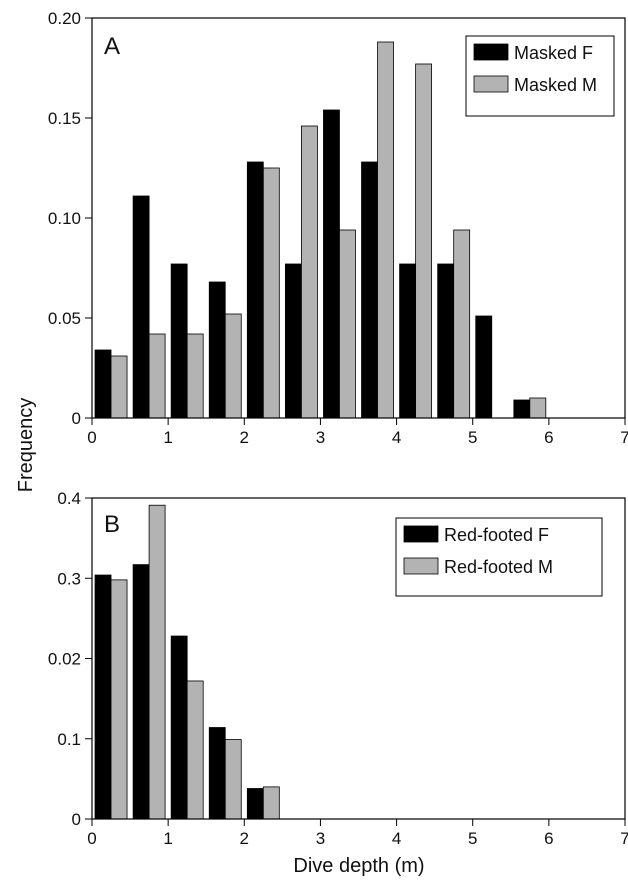 The width and height of the screenshot is (628, 884). Describe the element at coordinates (498, 567) in the screenshot. I see `legend-label-red-footed-m: Red-footed M` at that location.